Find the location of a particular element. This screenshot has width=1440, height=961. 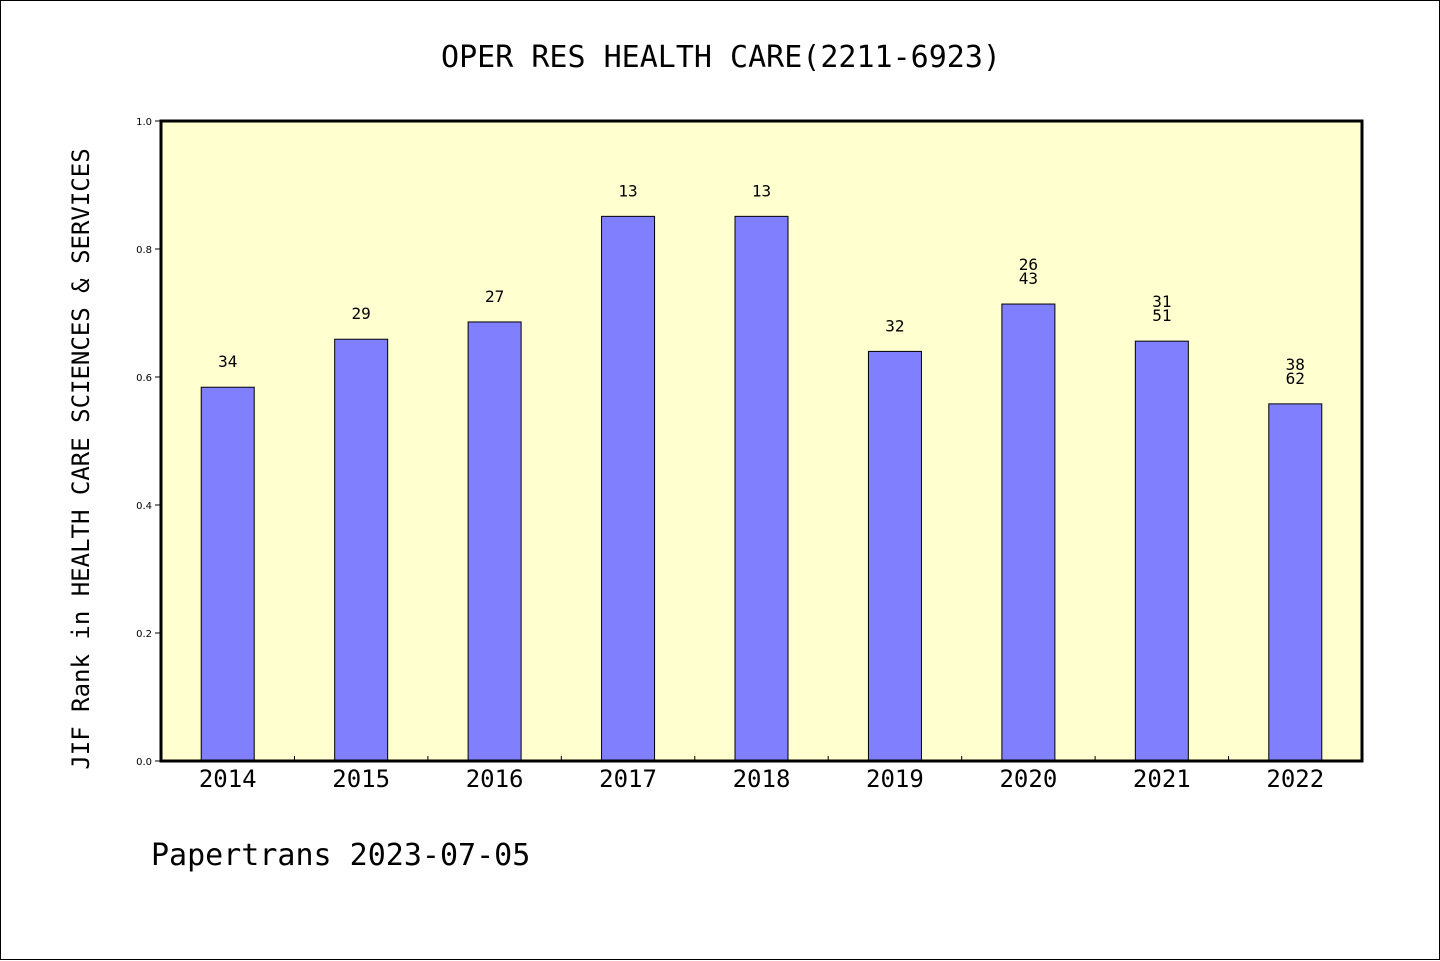

y-axis-ticks: 0.0 0.2 0.4 0.6 0.8 1.0 is located at coordinates (148, 442).